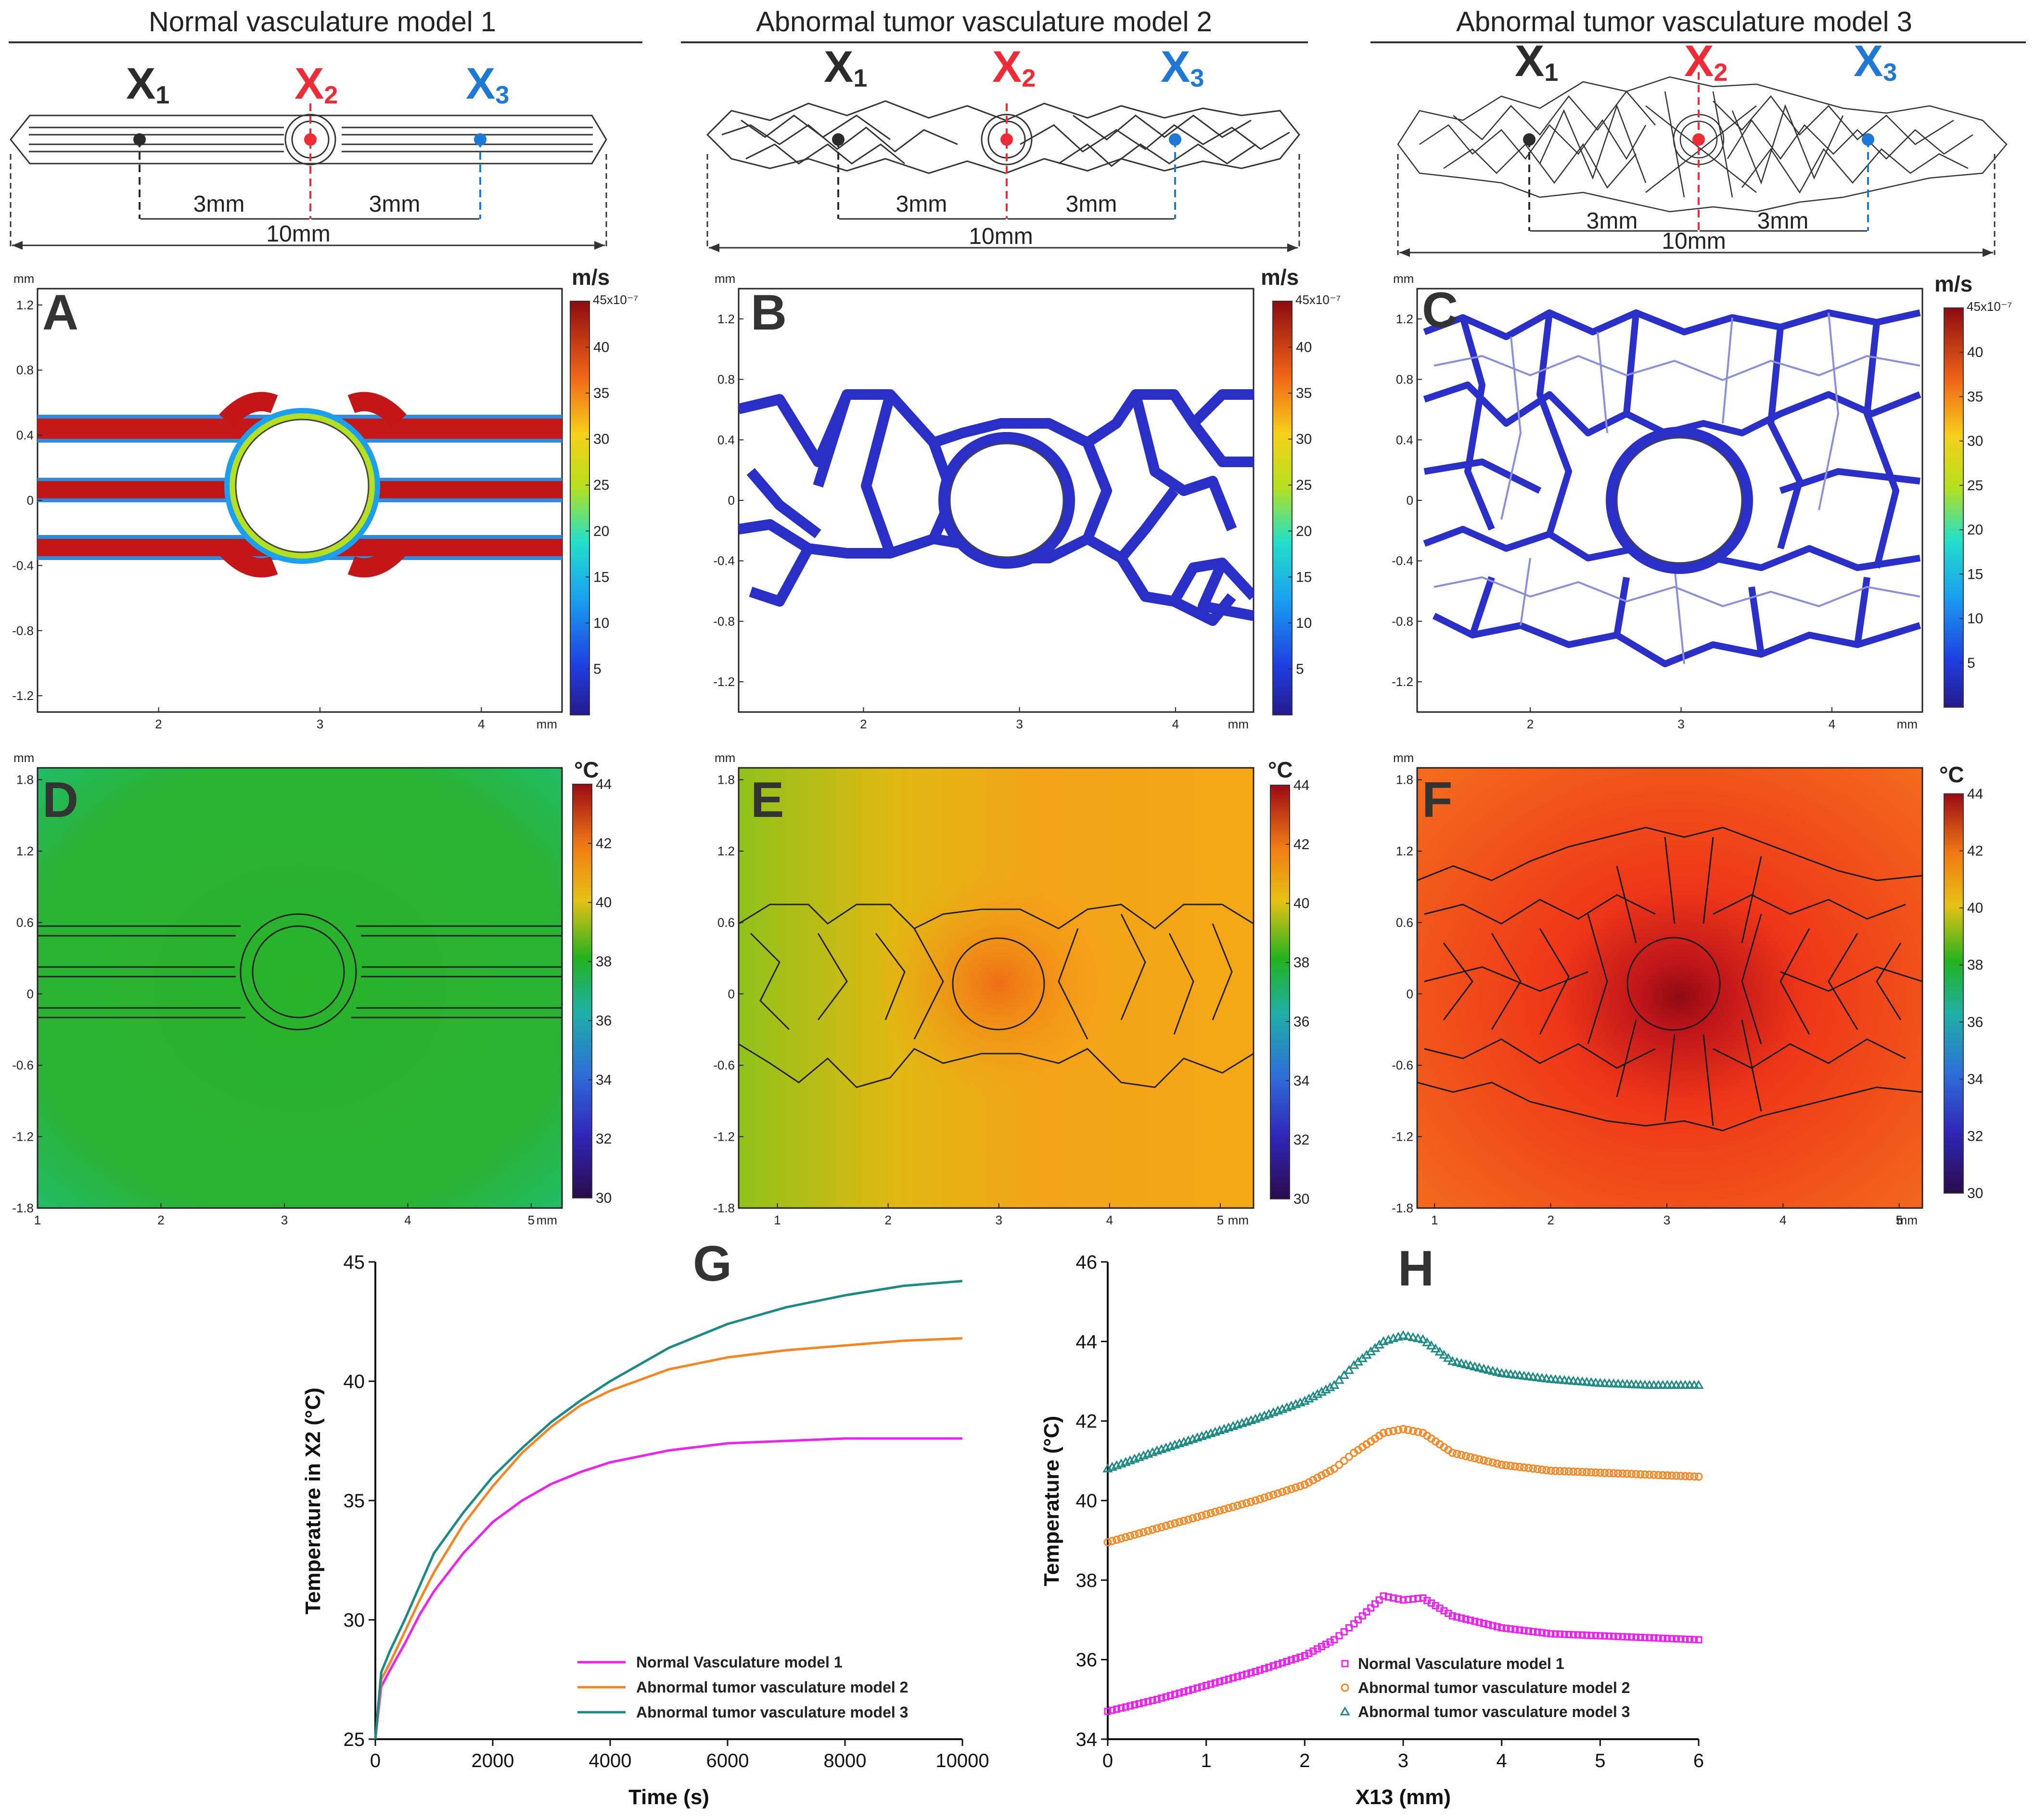 Image resolution: width=2035 pixels, height=1820 pixels. I want to click on chart-g-legend-label: Abnormal tumor vasculature model 3, so click(772, 1712).